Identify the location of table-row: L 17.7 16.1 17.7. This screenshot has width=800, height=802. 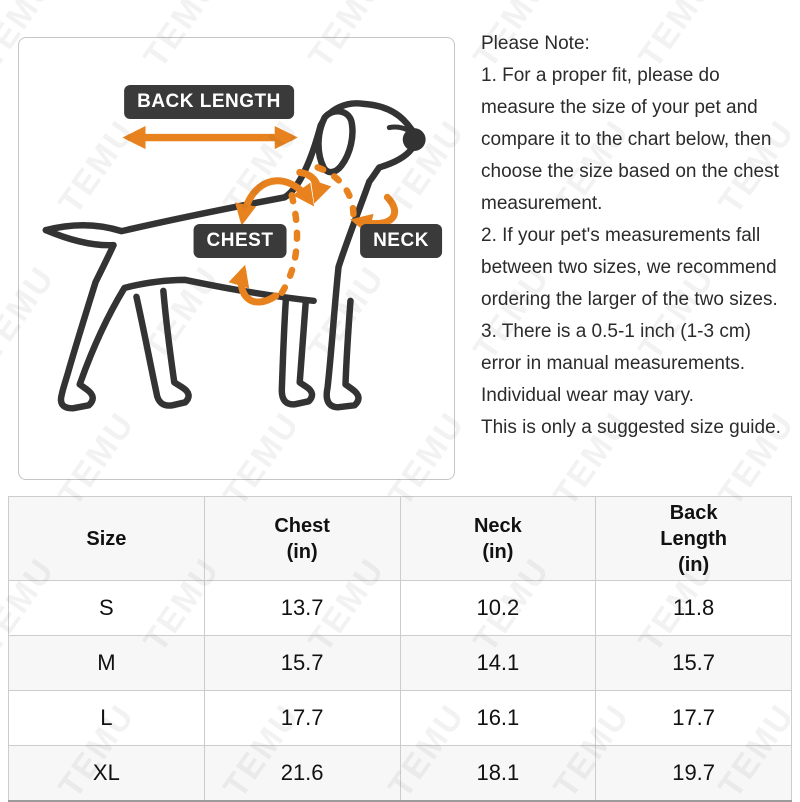
(400, 718).